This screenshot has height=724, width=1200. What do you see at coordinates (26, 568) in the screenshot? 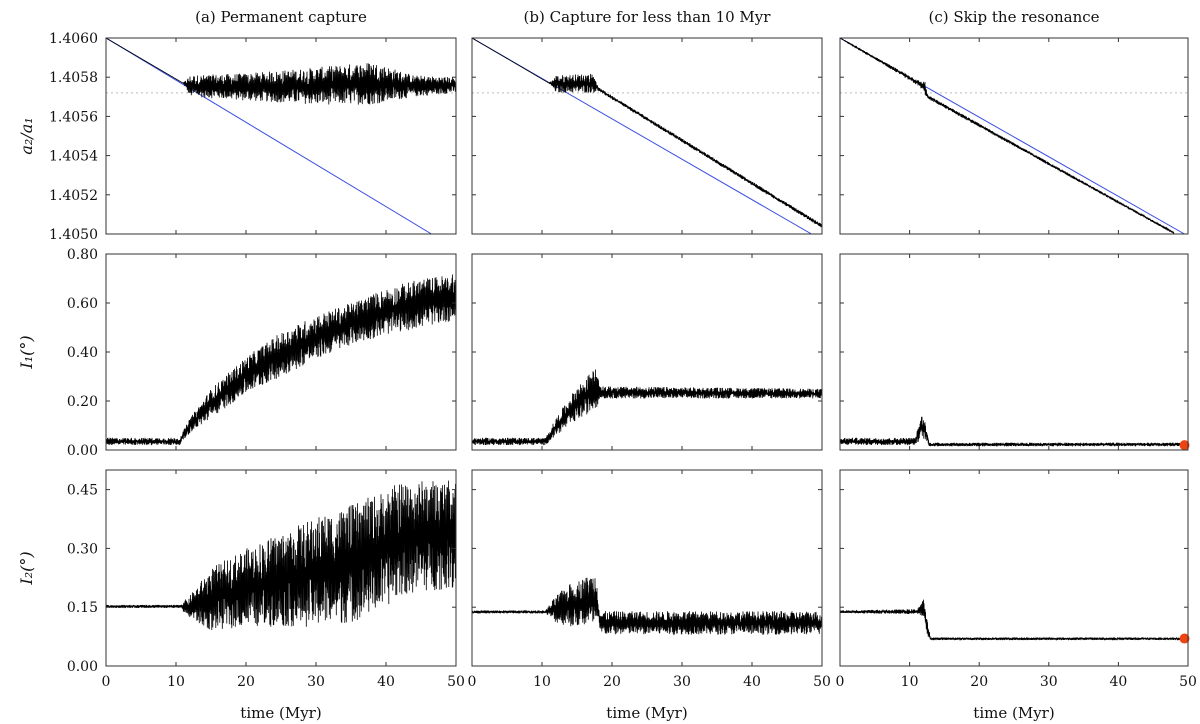
I see `y-axis-label: I₂(°)` at bounding box center [26, 568].